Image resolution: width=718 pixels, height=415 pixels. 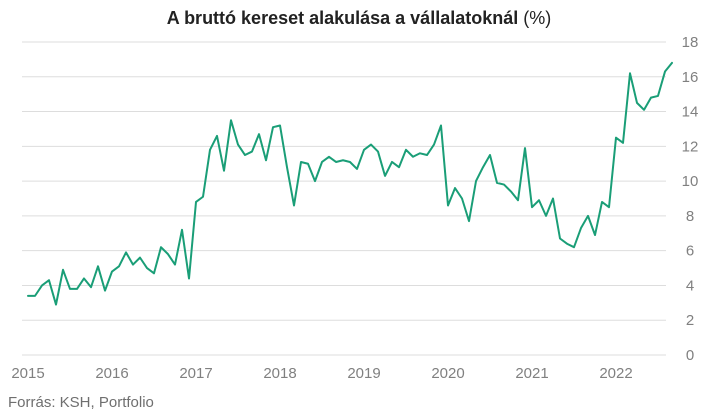 I want to click on y-tick-label: 6, so click(x=690, y=251).